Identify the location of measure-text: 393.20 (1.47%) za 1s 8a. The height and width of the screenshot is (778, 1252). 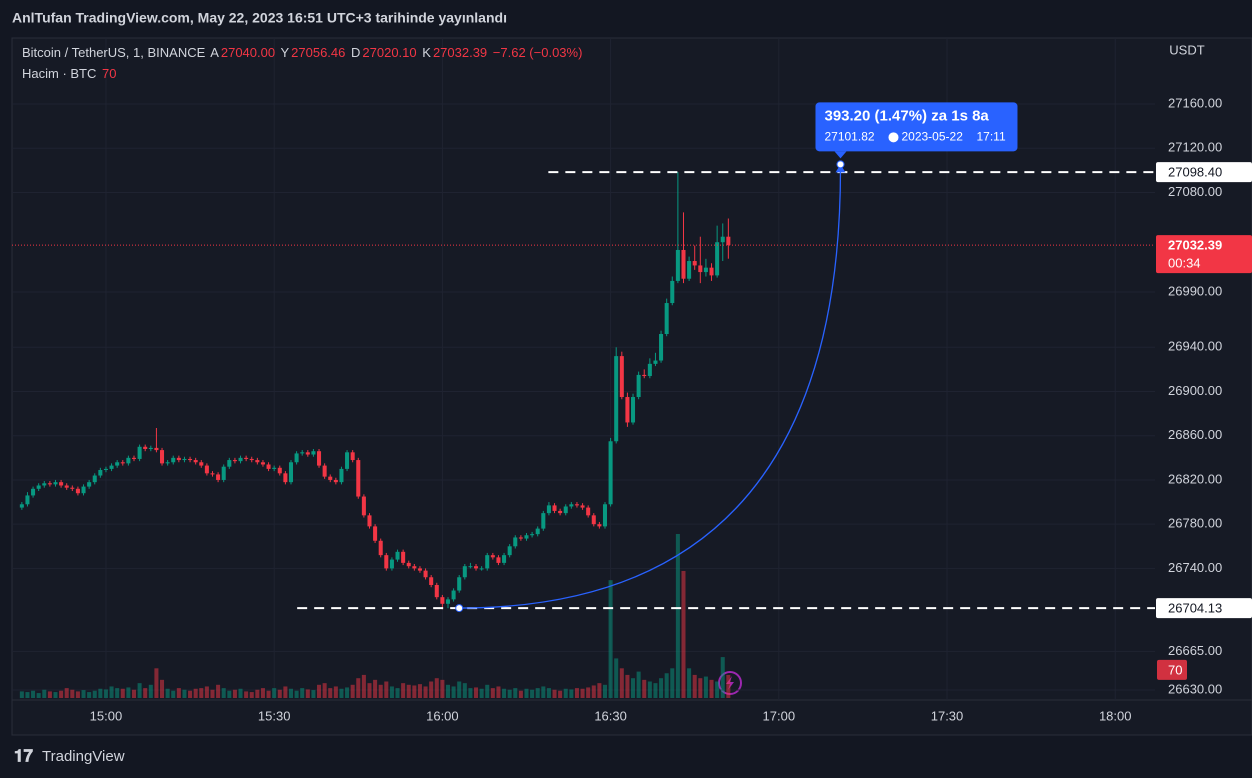
(906, 115).